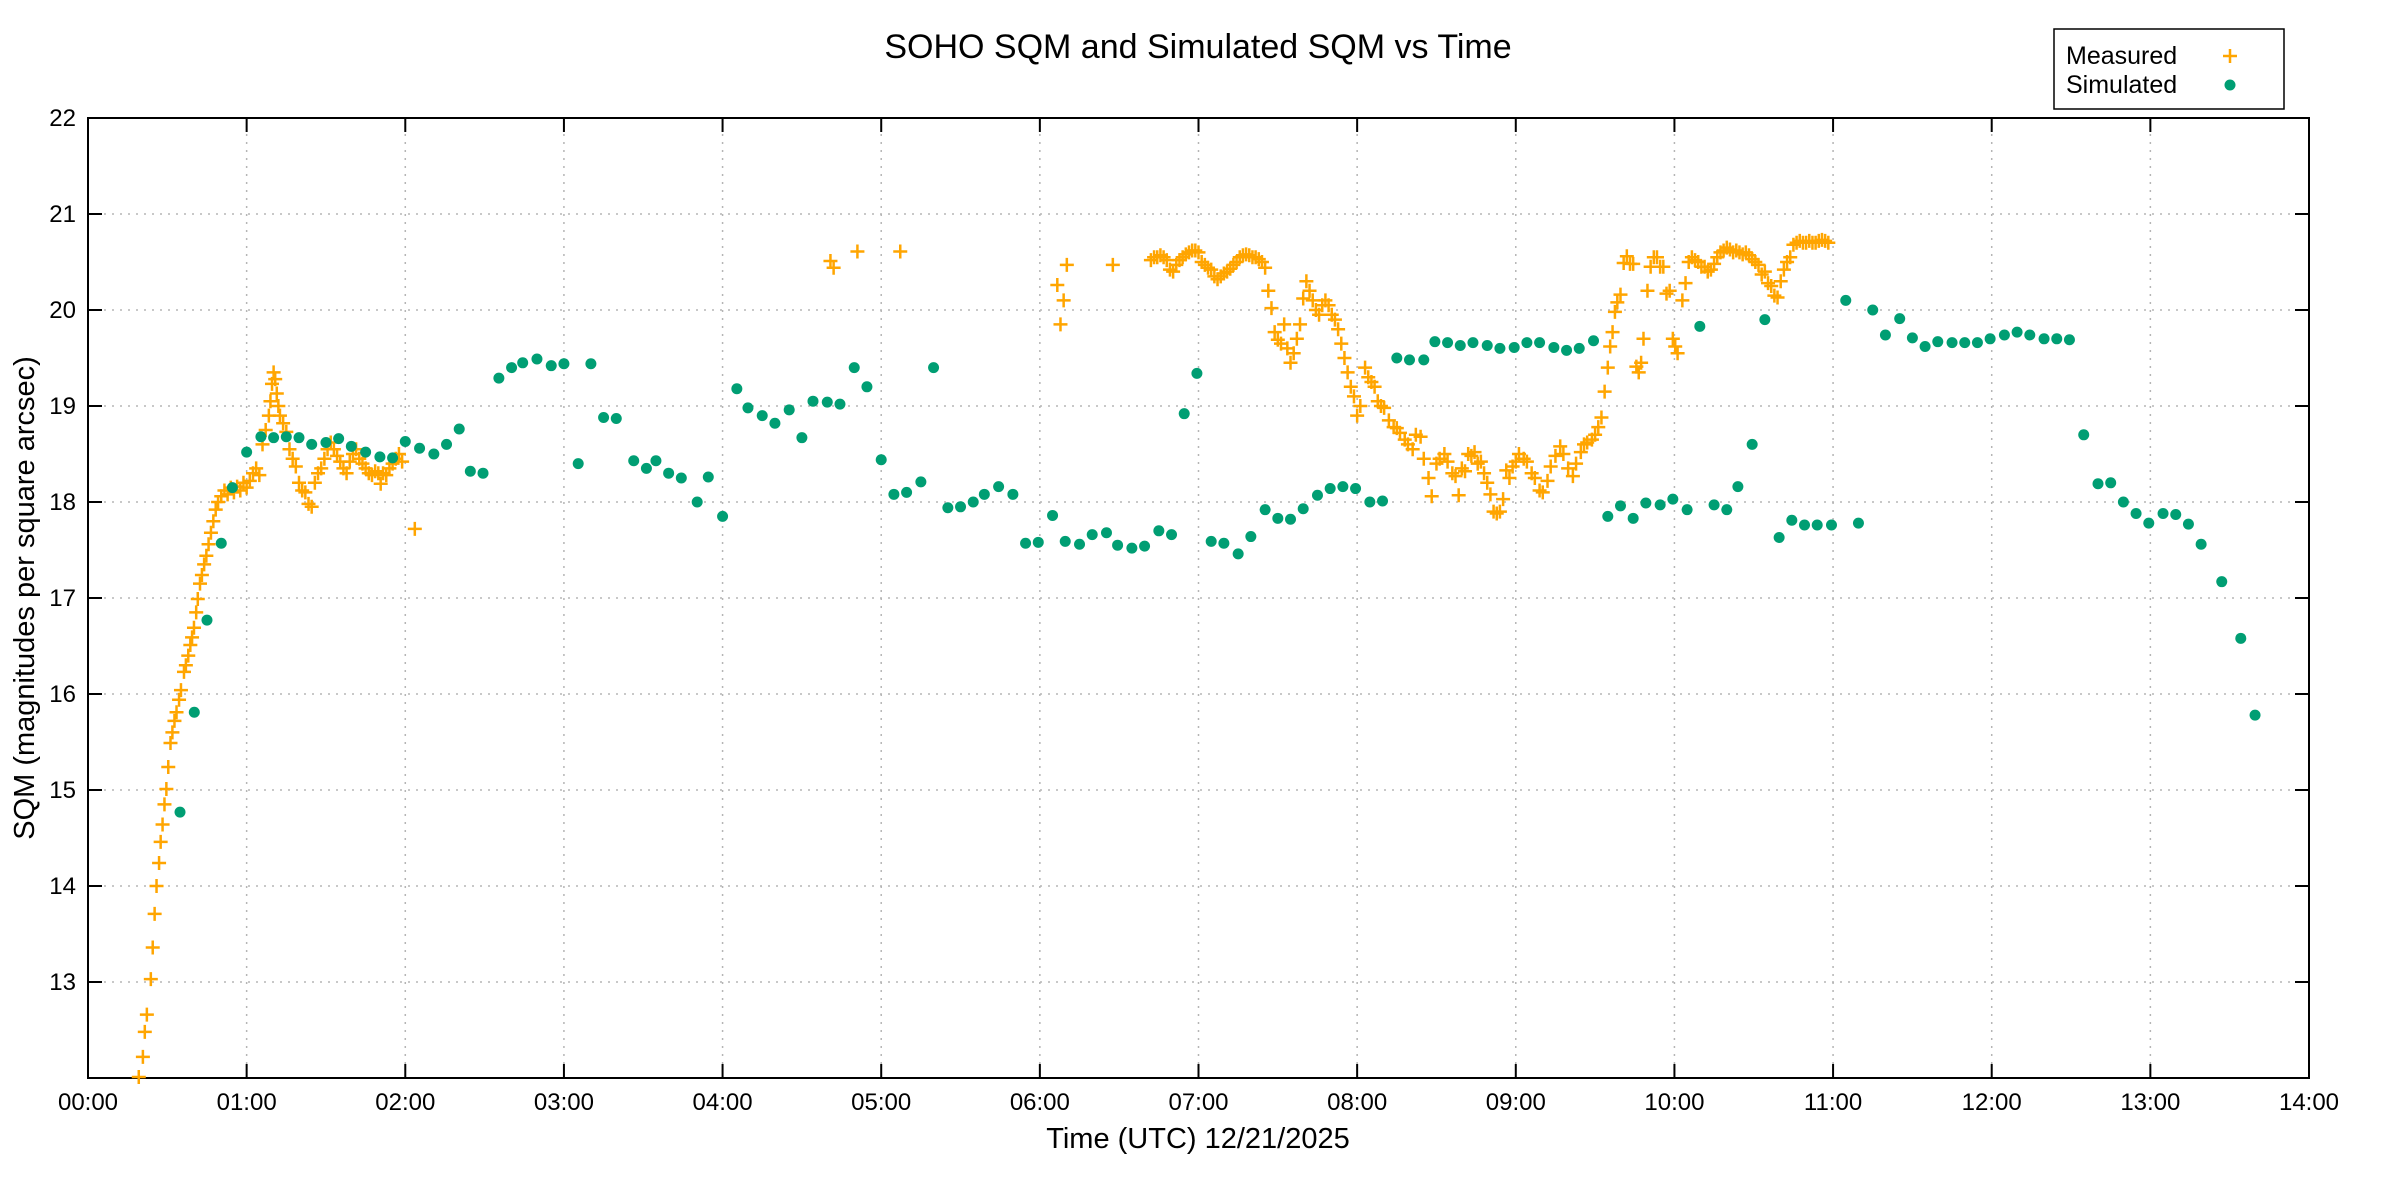  Describe the element at coordinates (405, 1102) in the screenshot. I see `x-tick-label: 02:00` at that location.